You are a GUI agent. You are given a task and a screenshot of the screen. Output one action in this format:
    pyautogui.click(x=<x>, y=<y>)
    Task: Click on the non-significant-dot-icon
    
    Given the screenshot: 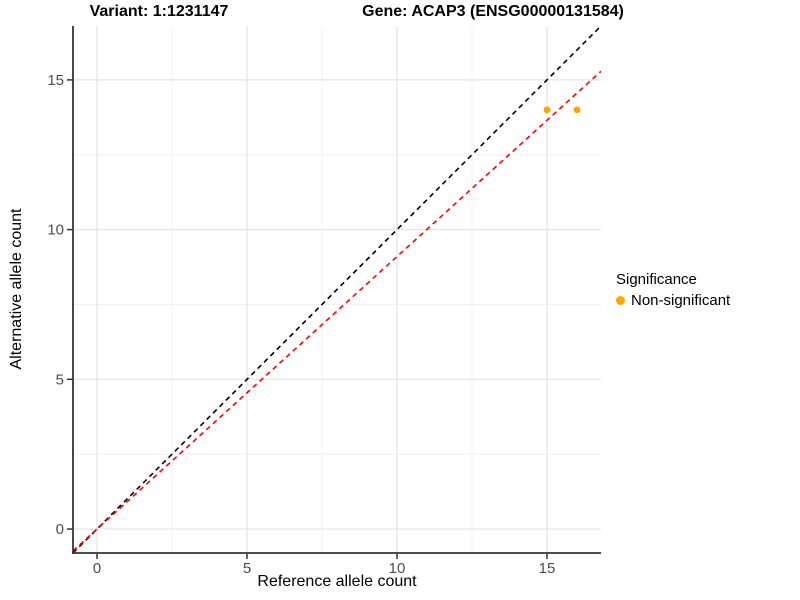 What is the action you would take?
    pyautogui.click(x=620, y=300)
    